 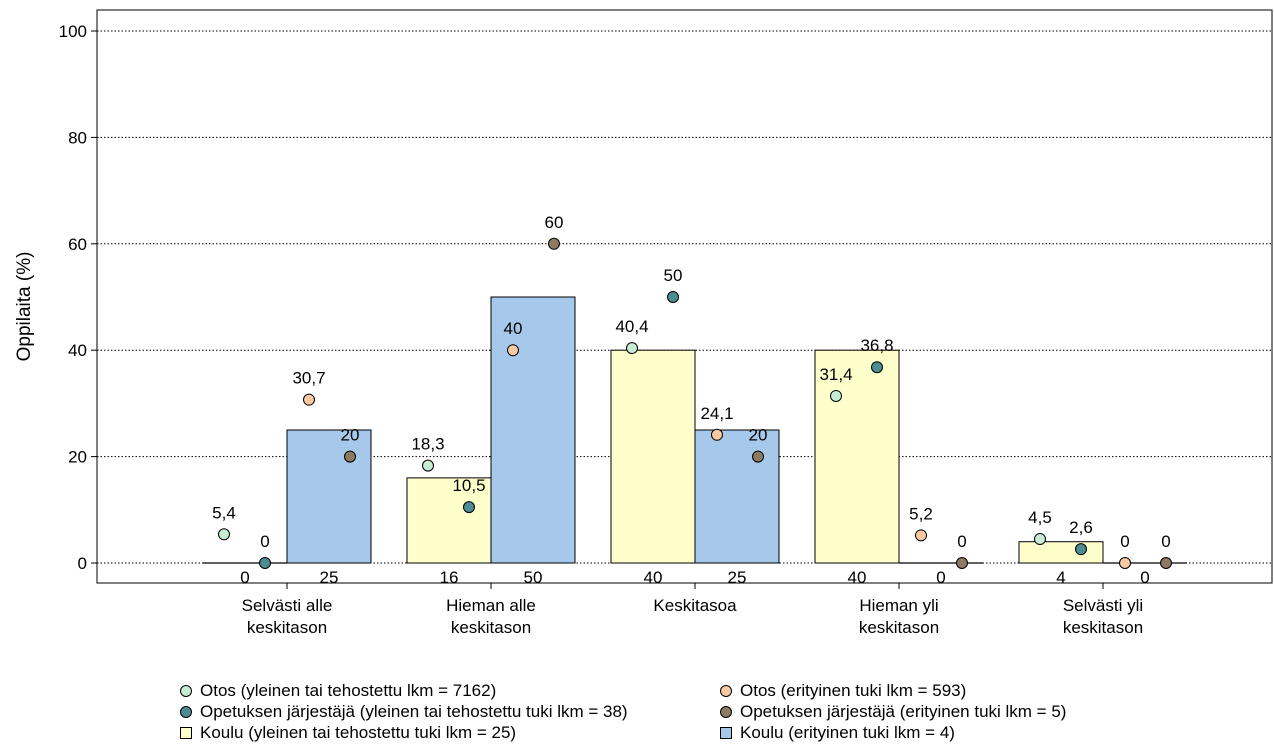 I want to click on y-tick-label: 0, so click(x=82, y=563).